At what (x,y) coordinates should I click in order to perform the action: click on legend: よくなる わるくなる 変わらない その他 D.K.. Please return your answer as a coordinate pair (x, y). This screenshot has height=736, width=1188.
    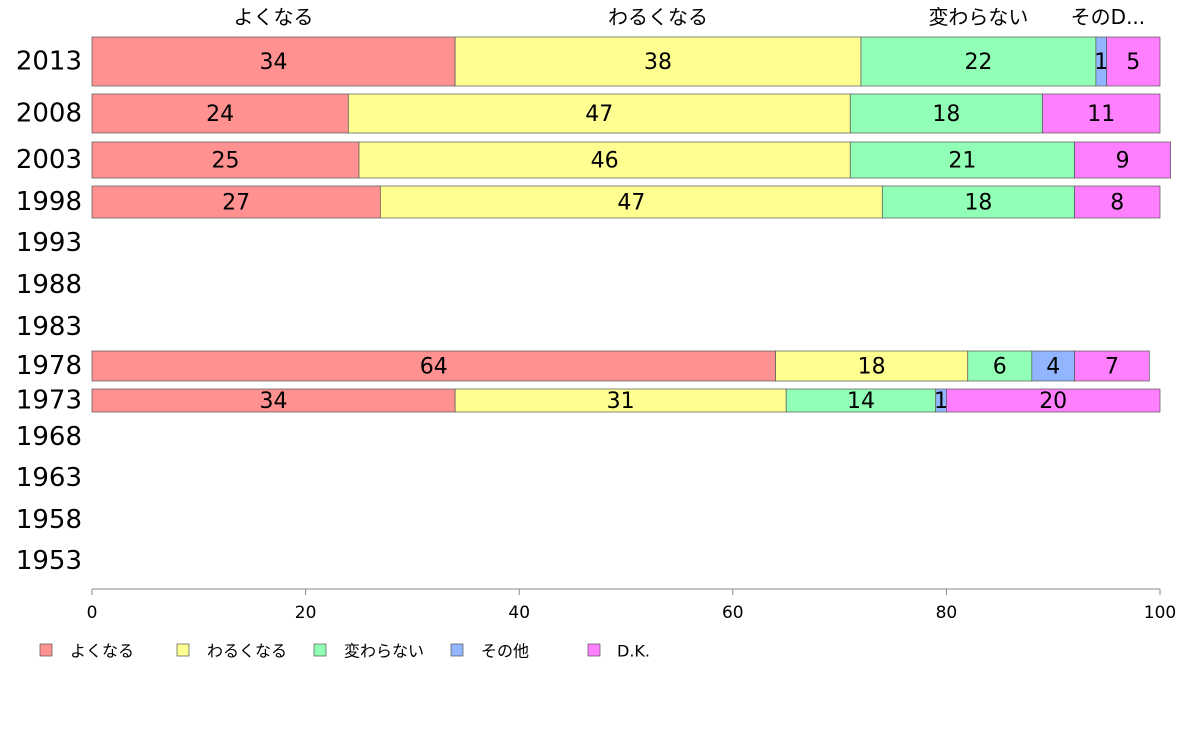
    Looking at the image, I should click on (344, 651).